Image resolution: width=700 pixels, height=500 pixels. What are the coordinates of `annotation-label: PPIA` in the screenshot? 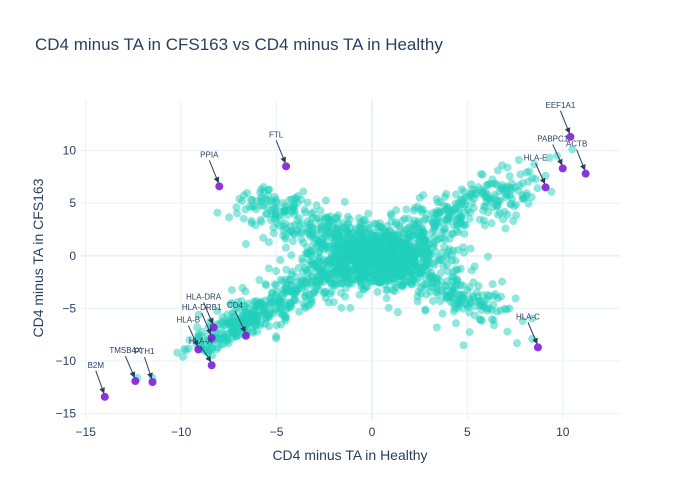 It's located at (209, 154).